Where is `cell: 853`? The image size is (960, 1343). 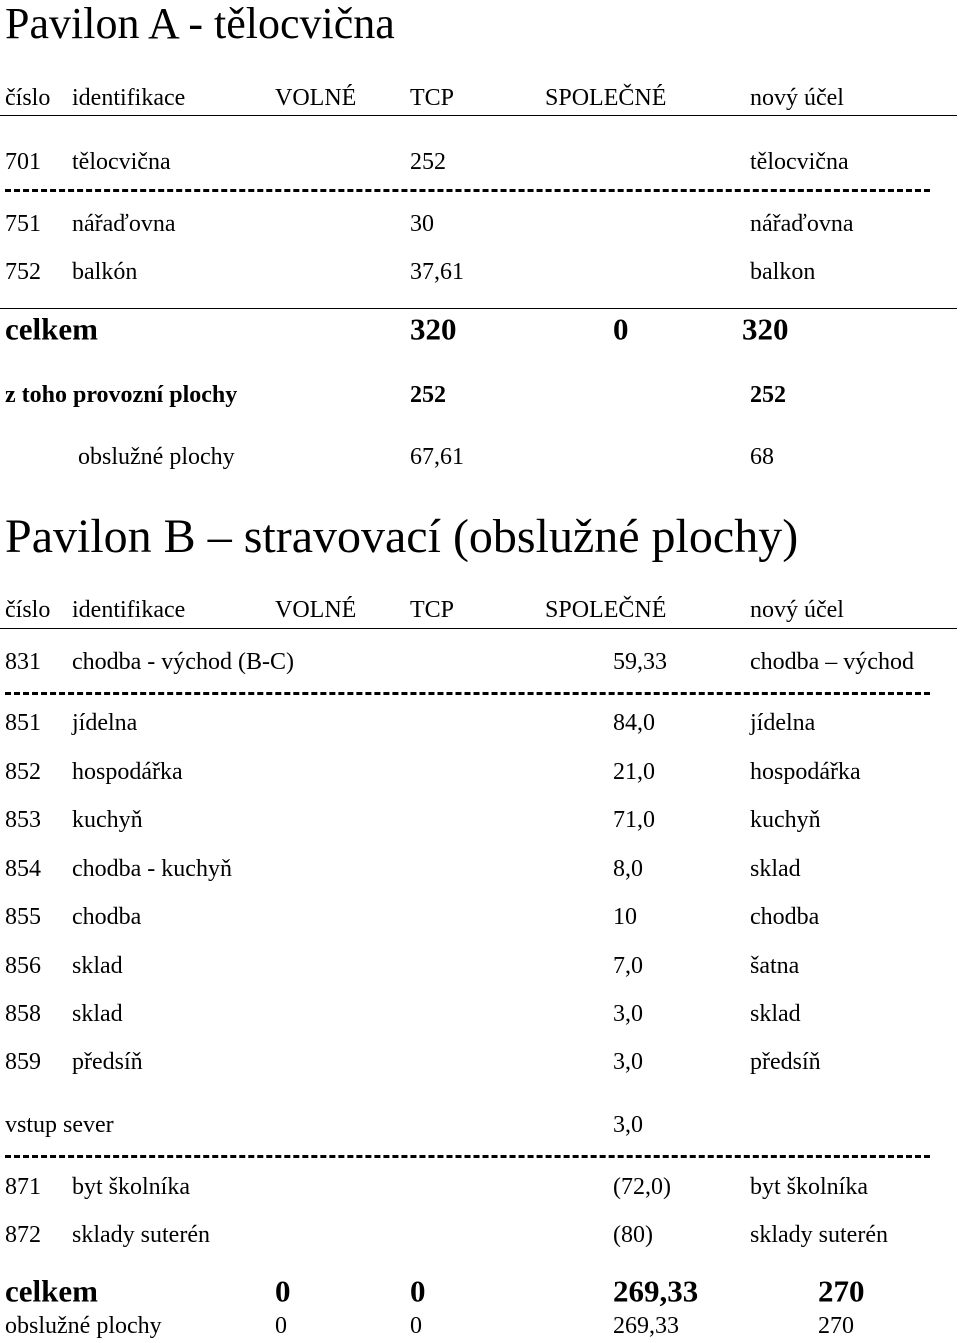
cell: 853 is located at coordinates (23, 820).